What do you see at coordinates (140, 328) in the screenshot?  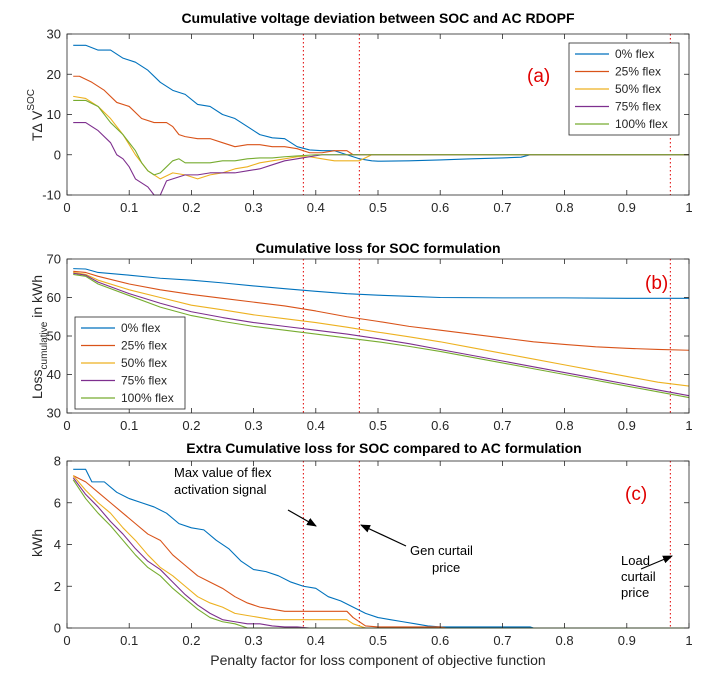 I see `panel-b-legend-label-0: 0% flex` at bounding box center [140, 328].